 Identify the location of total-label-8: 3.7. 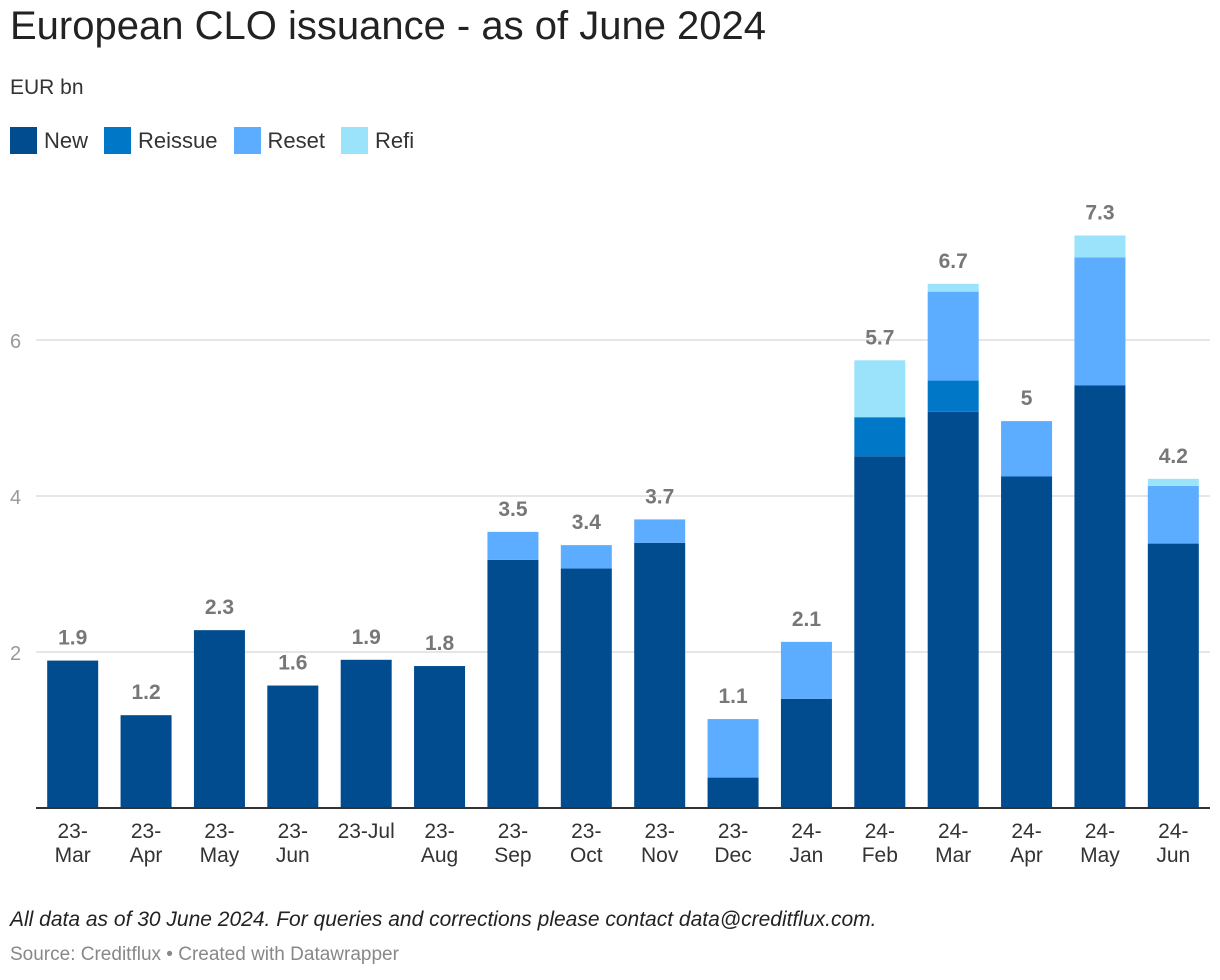
(659, 496).